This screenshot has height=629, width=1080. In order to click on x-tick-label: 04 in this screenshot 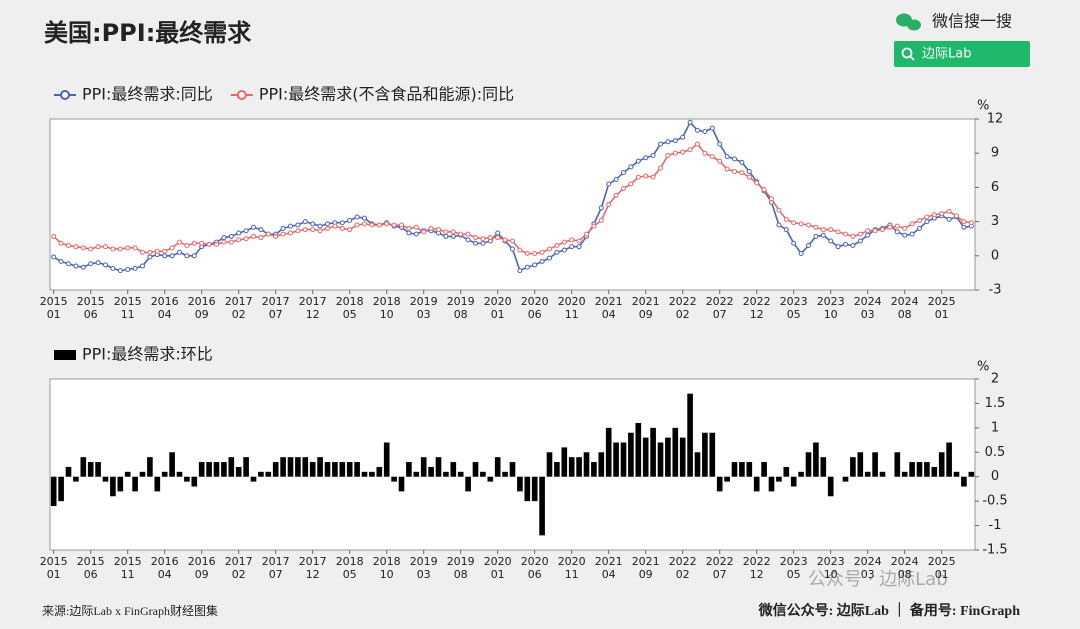, I will do `click(609, 574)`.